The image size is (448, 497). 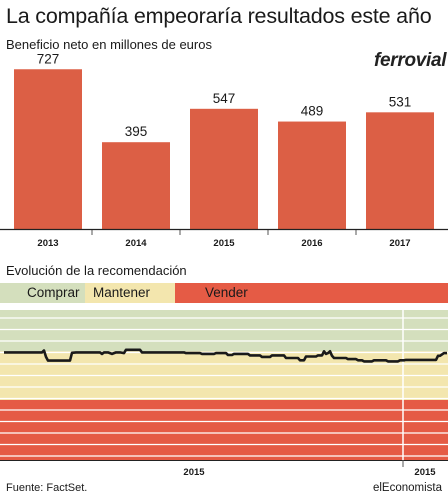 What do you see at coordinates (400, 101) in the screenshot?
I see `bar-value-label-2017: 531` at bounding box center [400, 101].